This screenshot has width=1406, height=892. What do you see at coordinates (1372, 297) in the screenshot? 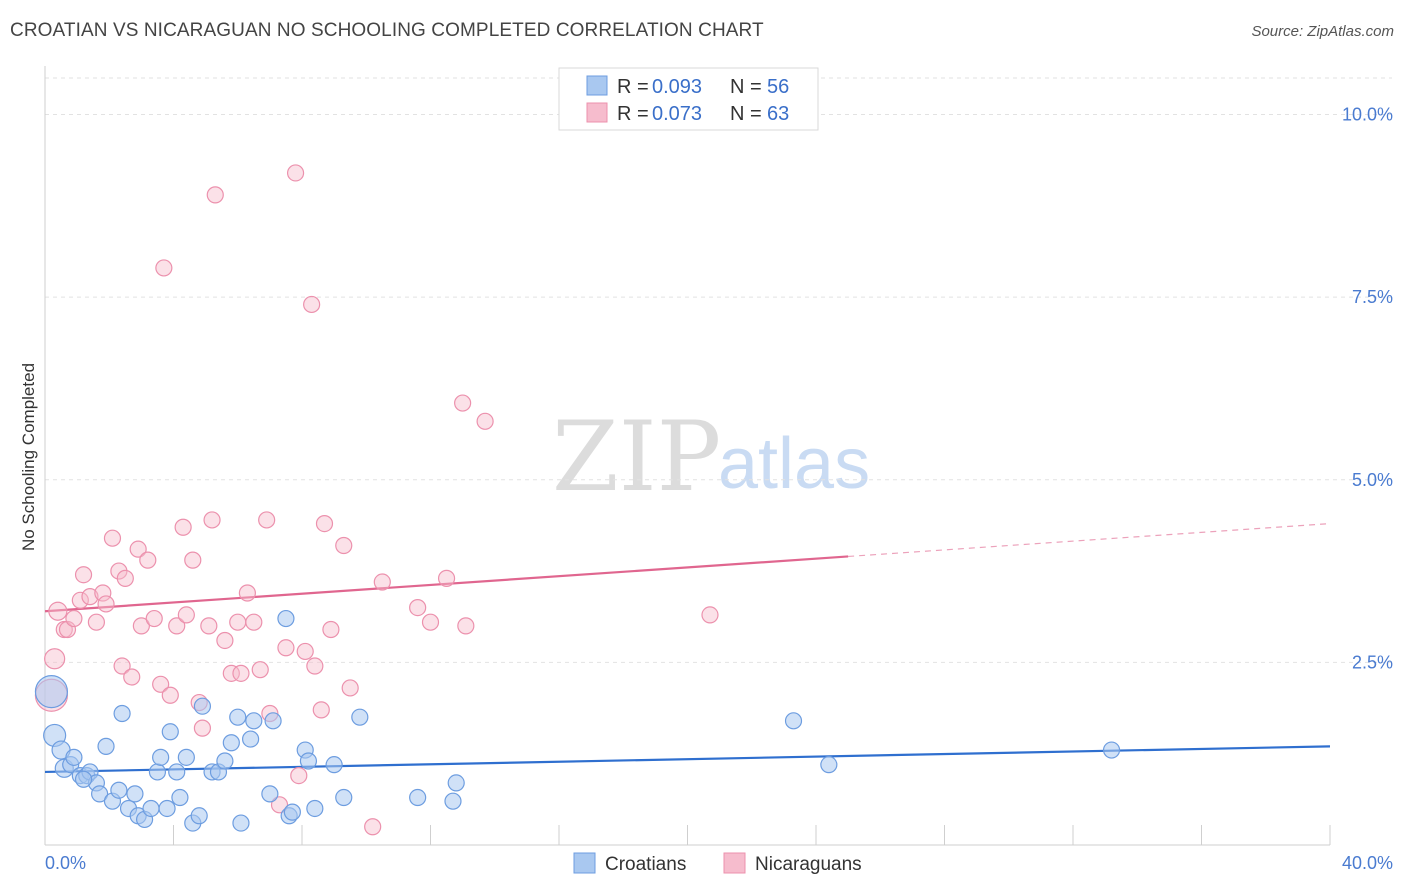
I see `y-tick-label: 7.5%` at bounding box center [1372, 297].